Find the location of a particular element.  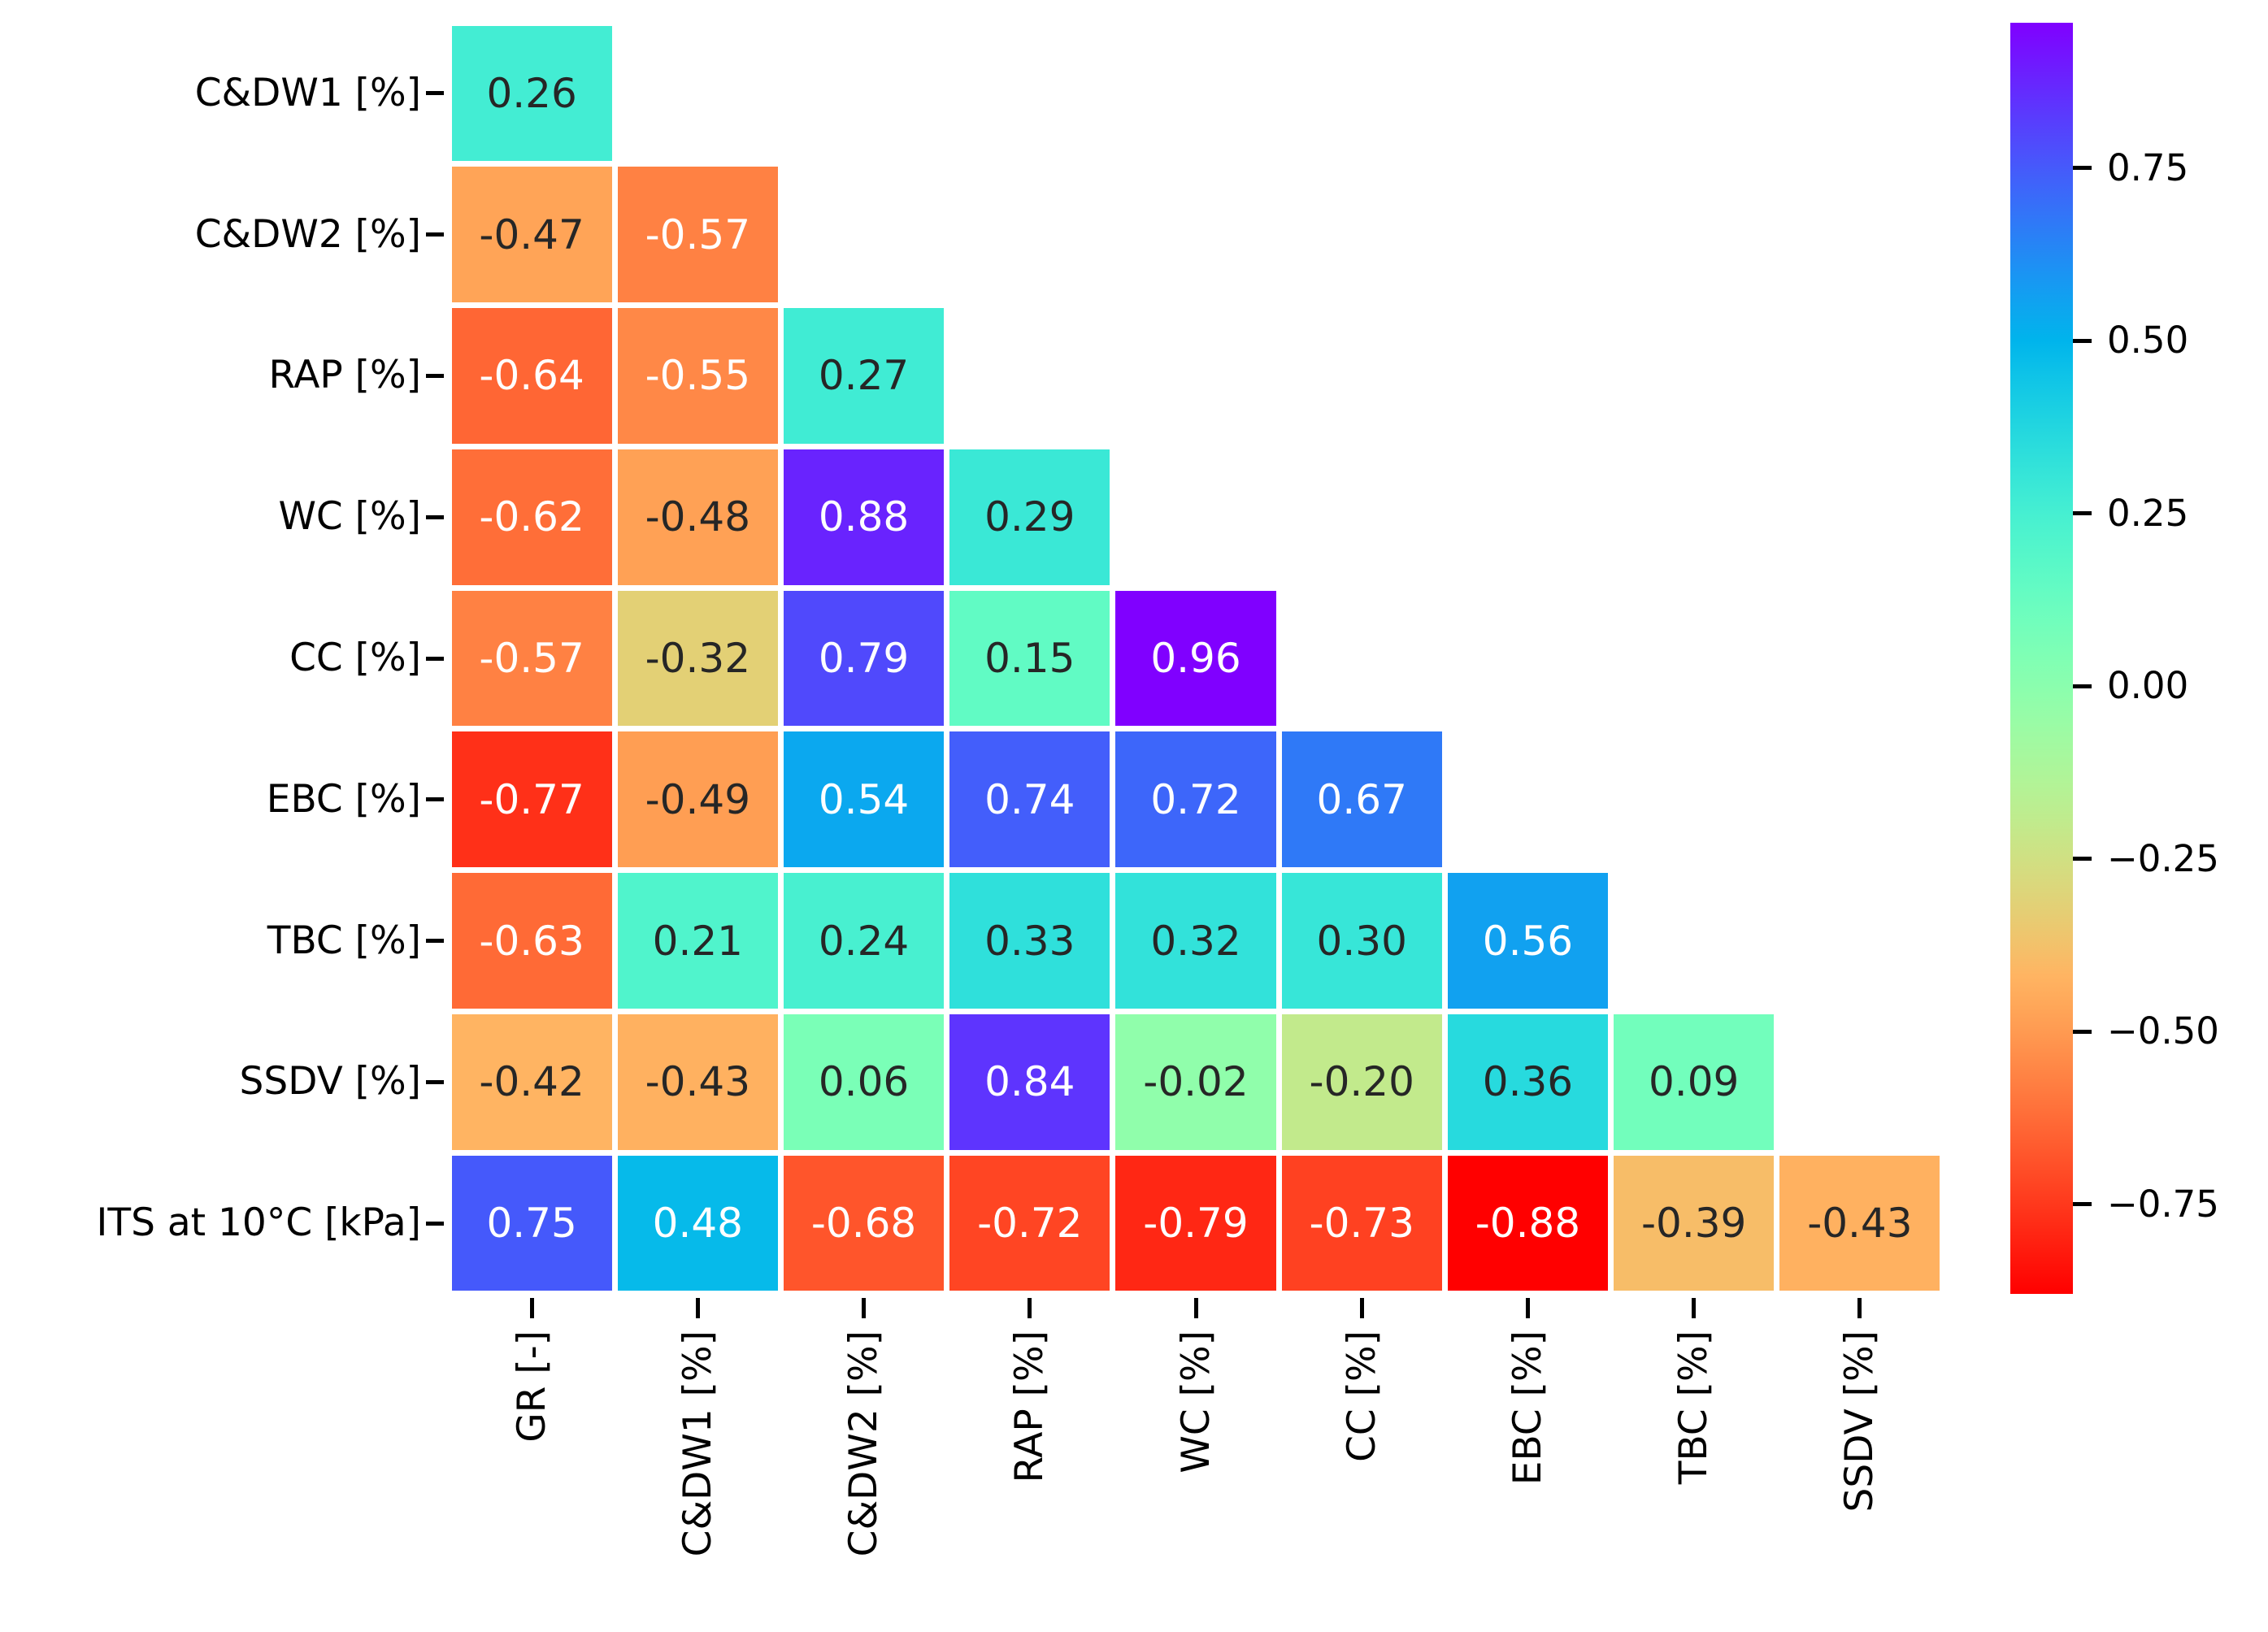

cell-value: 0.24 is located at coordinates (864, 941).